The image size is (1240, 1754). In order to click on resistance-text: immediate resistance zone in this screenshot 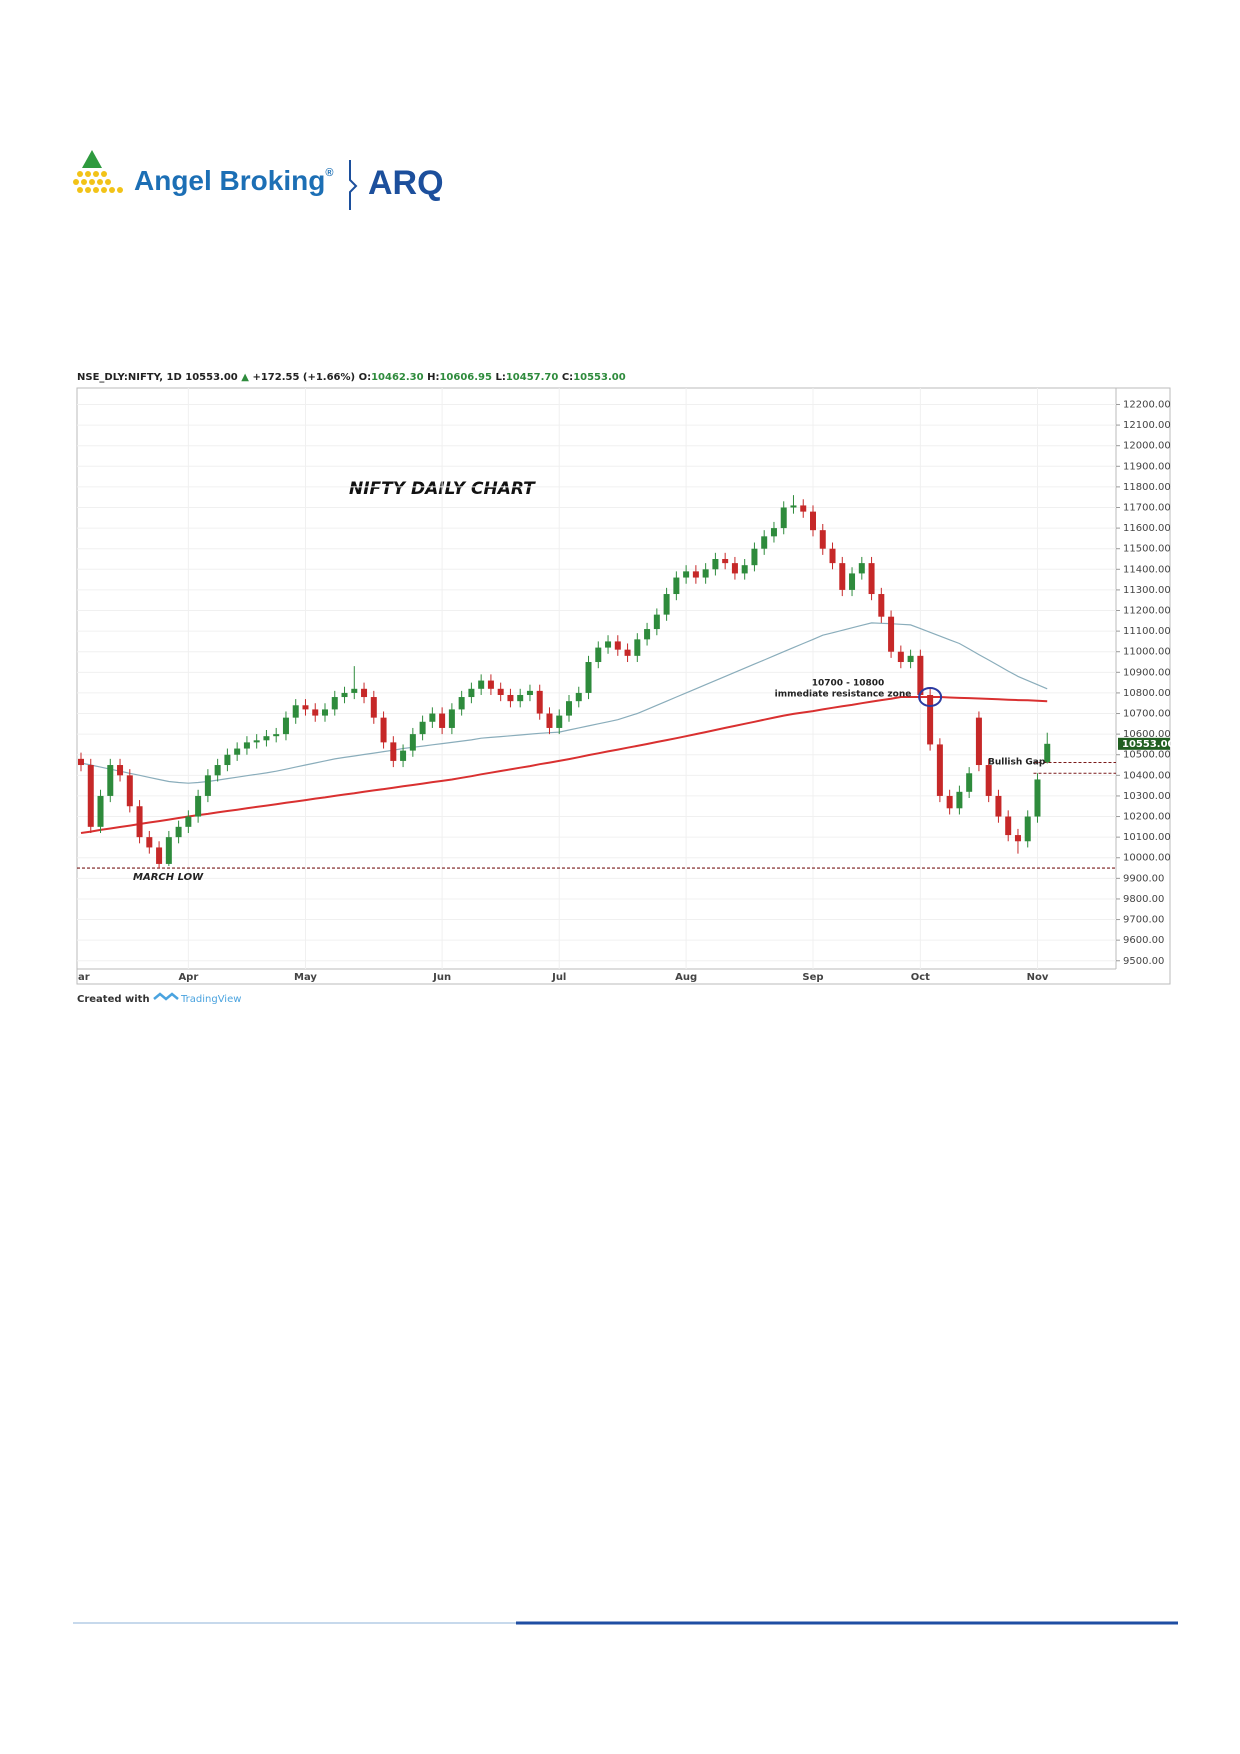, I will do `click(843, 695)`.